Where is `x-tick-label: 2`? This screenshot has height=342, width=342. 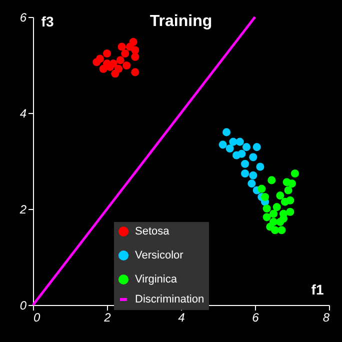
x-tick-label: 2 is located at coordinates (107, 317).